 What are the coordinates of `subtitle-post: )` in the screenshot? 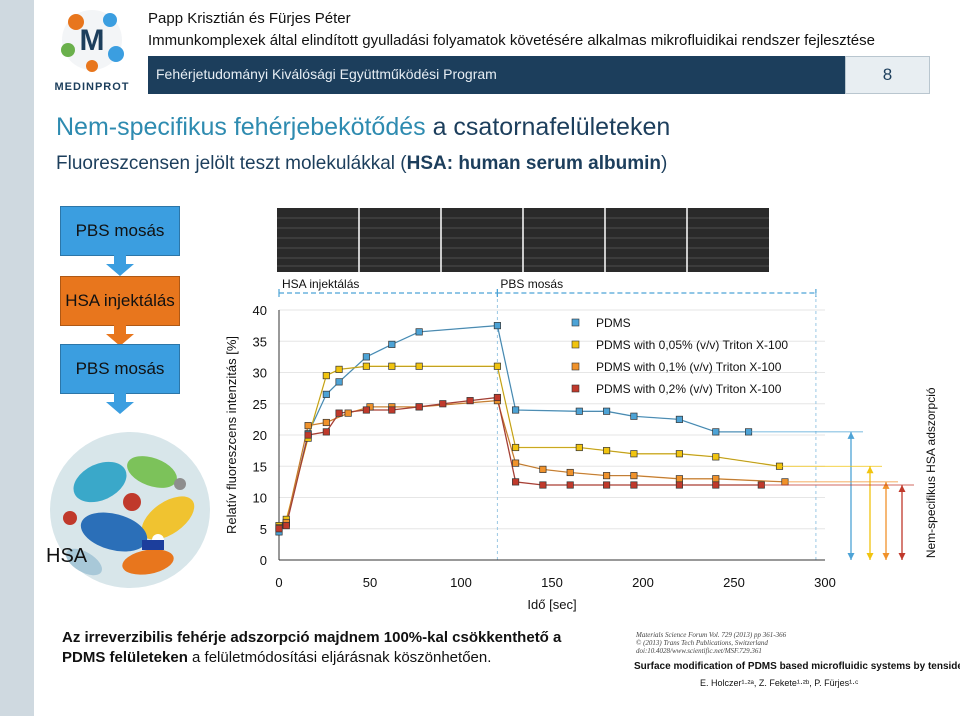 It's located at (664, 163).